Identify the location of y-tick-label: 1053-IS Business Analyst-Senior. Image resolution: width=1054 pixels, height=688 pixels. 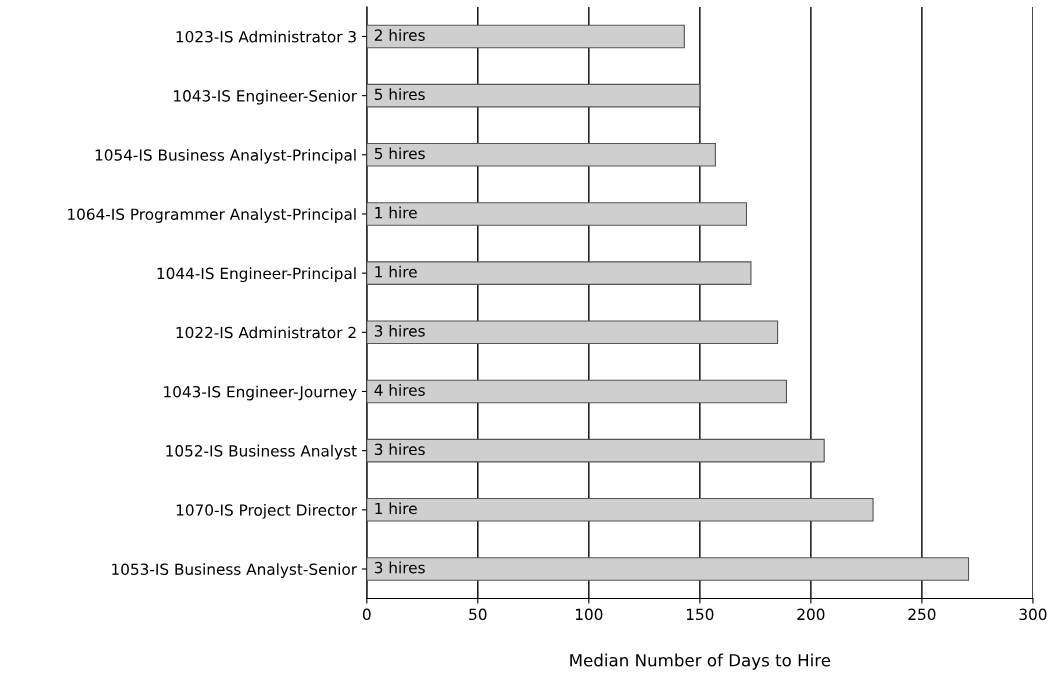
(235, 570).